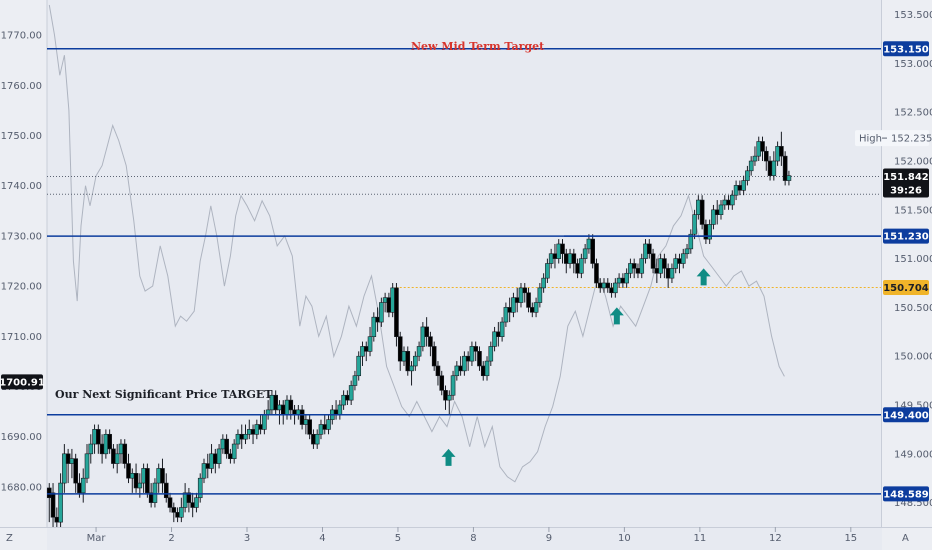 Image resolution: width=932 pixels, height=550 pixels. What do you see at coordinates (913, 357) in the screenshot?
I see `right-axis-tick: 150.000` at bounding box center [913, 357].